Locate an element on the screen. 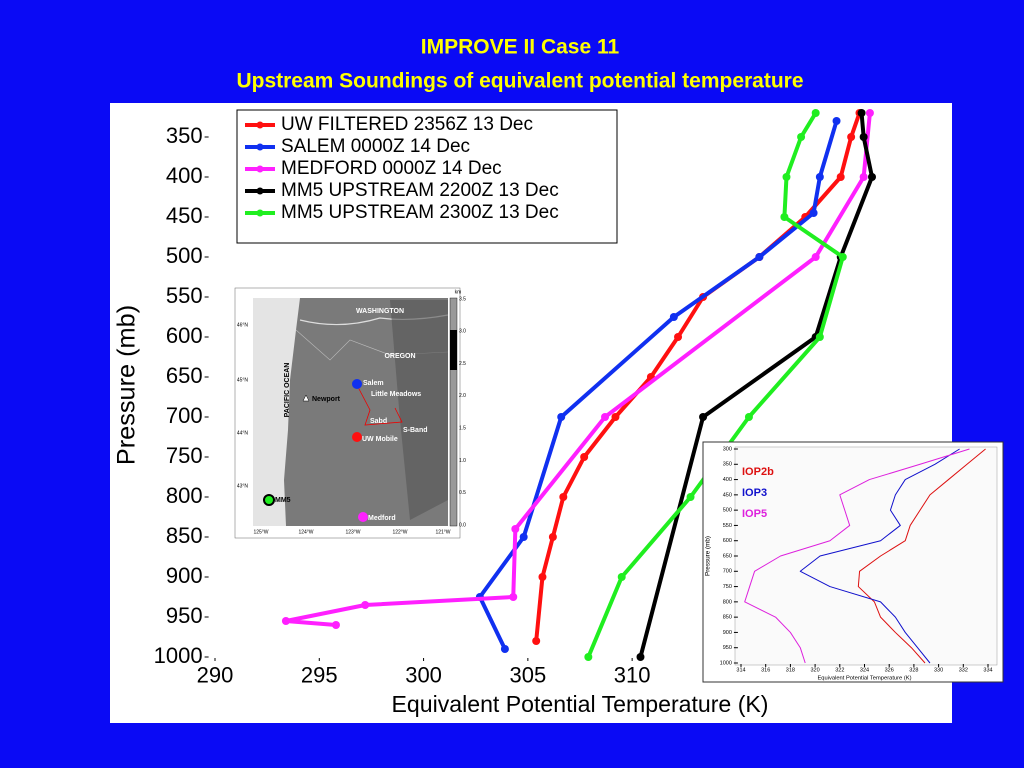  lon-label: 125°W is located at coordinates (260, 532).